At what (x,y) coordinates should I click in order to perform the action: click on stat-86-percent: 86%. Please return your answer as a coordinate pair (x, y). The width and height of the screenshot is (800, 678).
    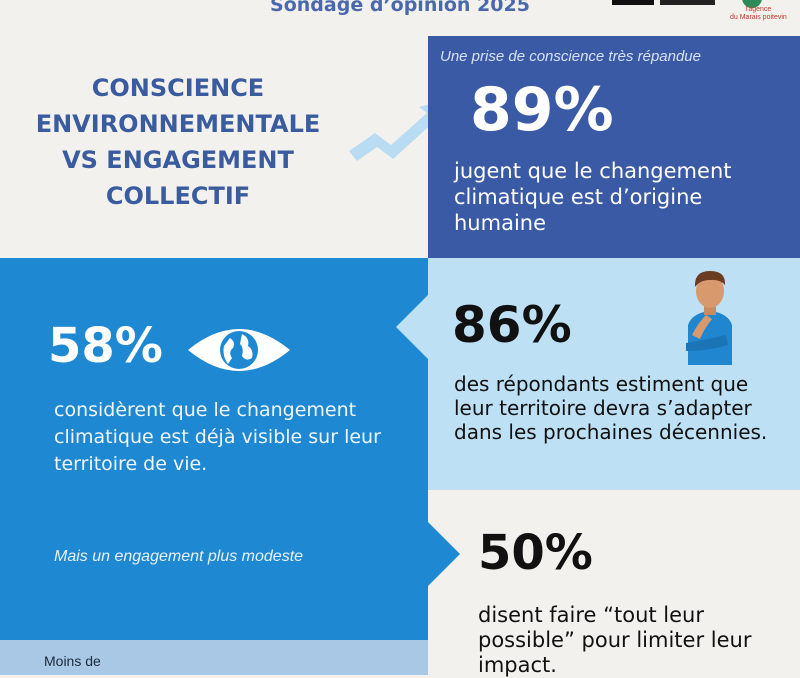
    Looking at the image, I should click on (512, 325).